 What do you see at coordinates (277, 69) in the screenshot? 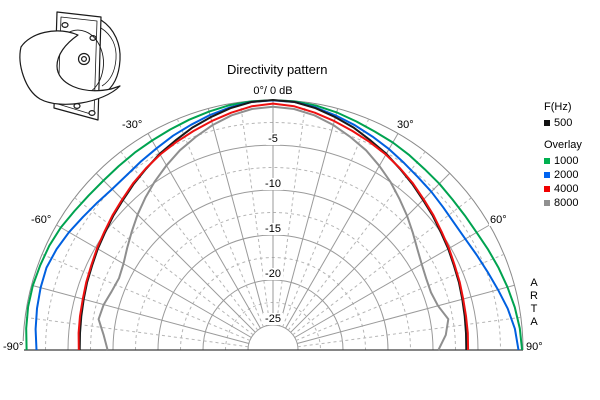
I see `chart-title: Directivity pattern` at bounding box center [277, 69].